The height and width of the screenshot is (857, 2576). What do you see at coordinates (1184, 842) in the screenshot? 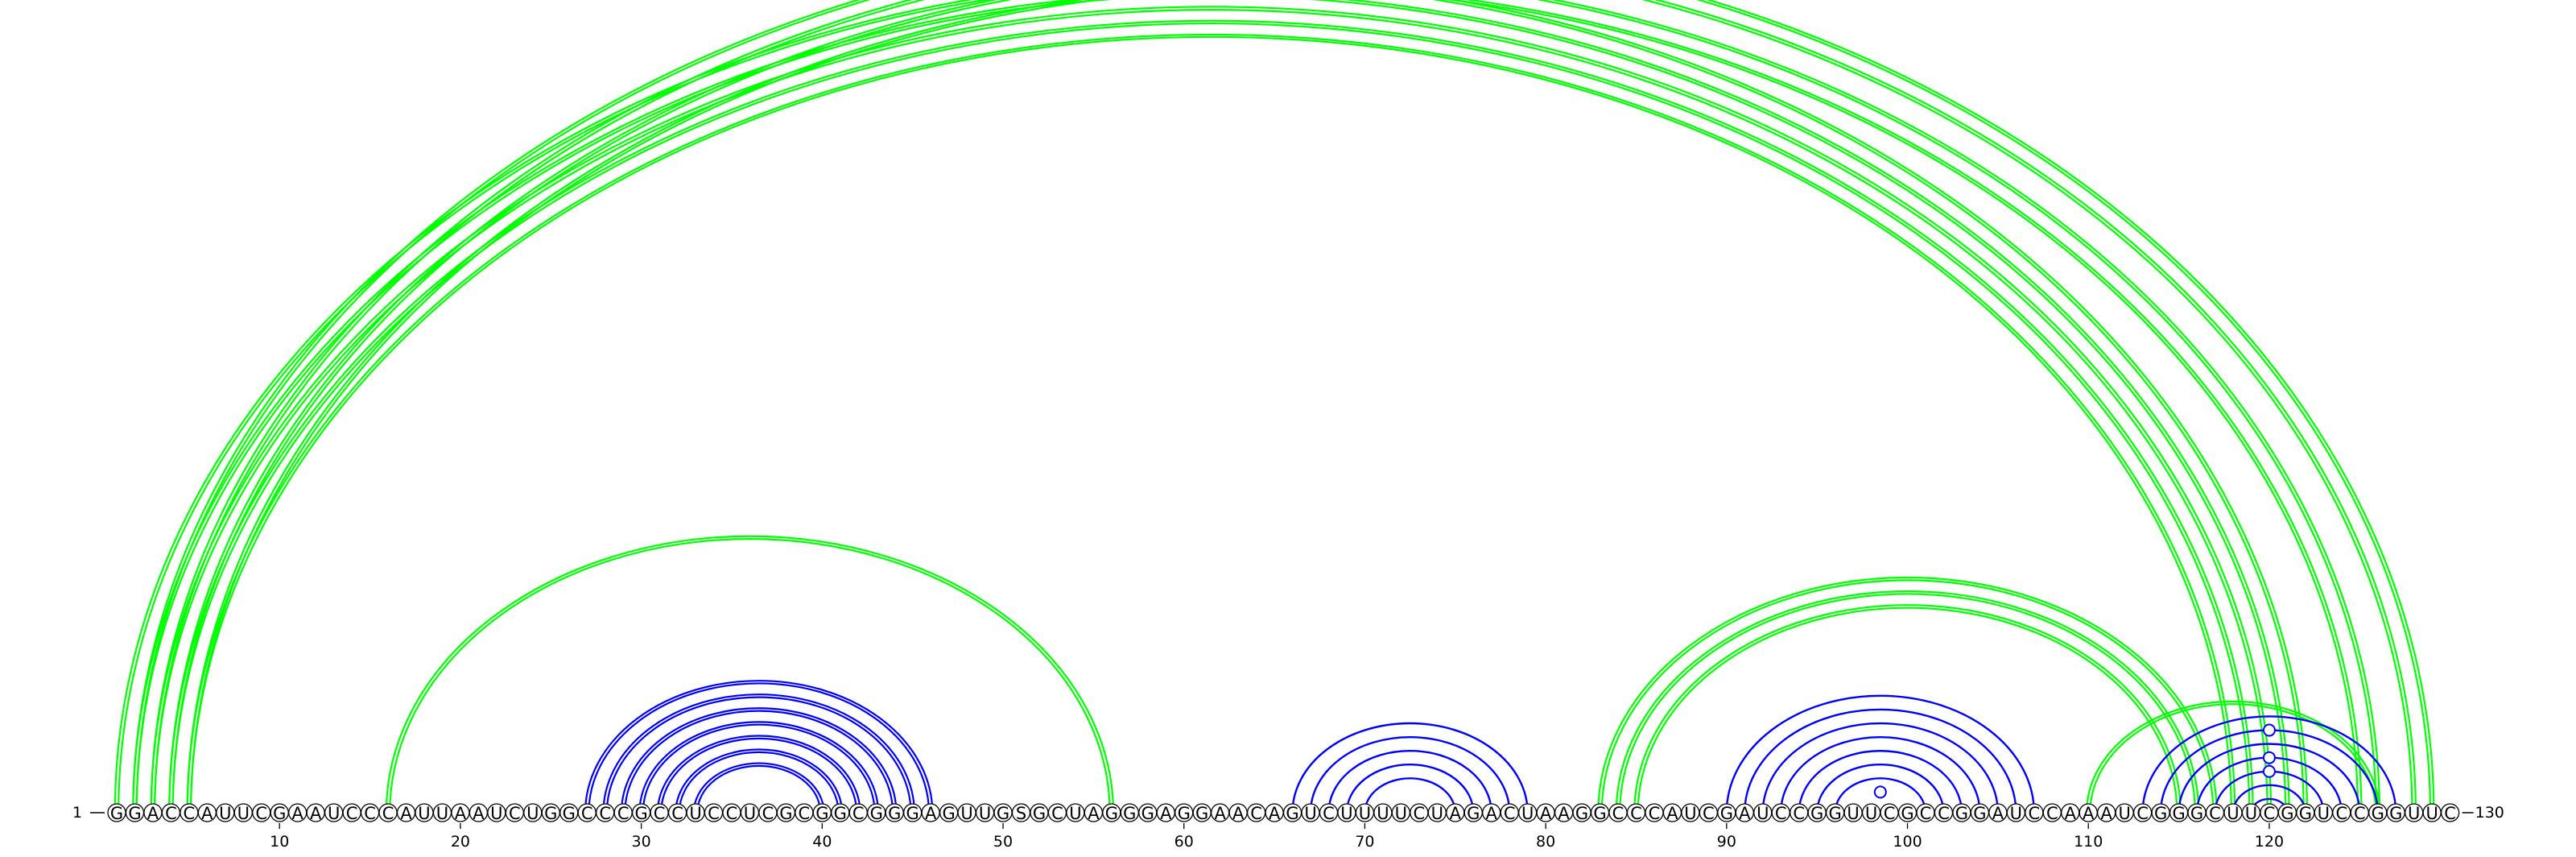
I see `tick-label: 60` at bounding box center [1184, 842].